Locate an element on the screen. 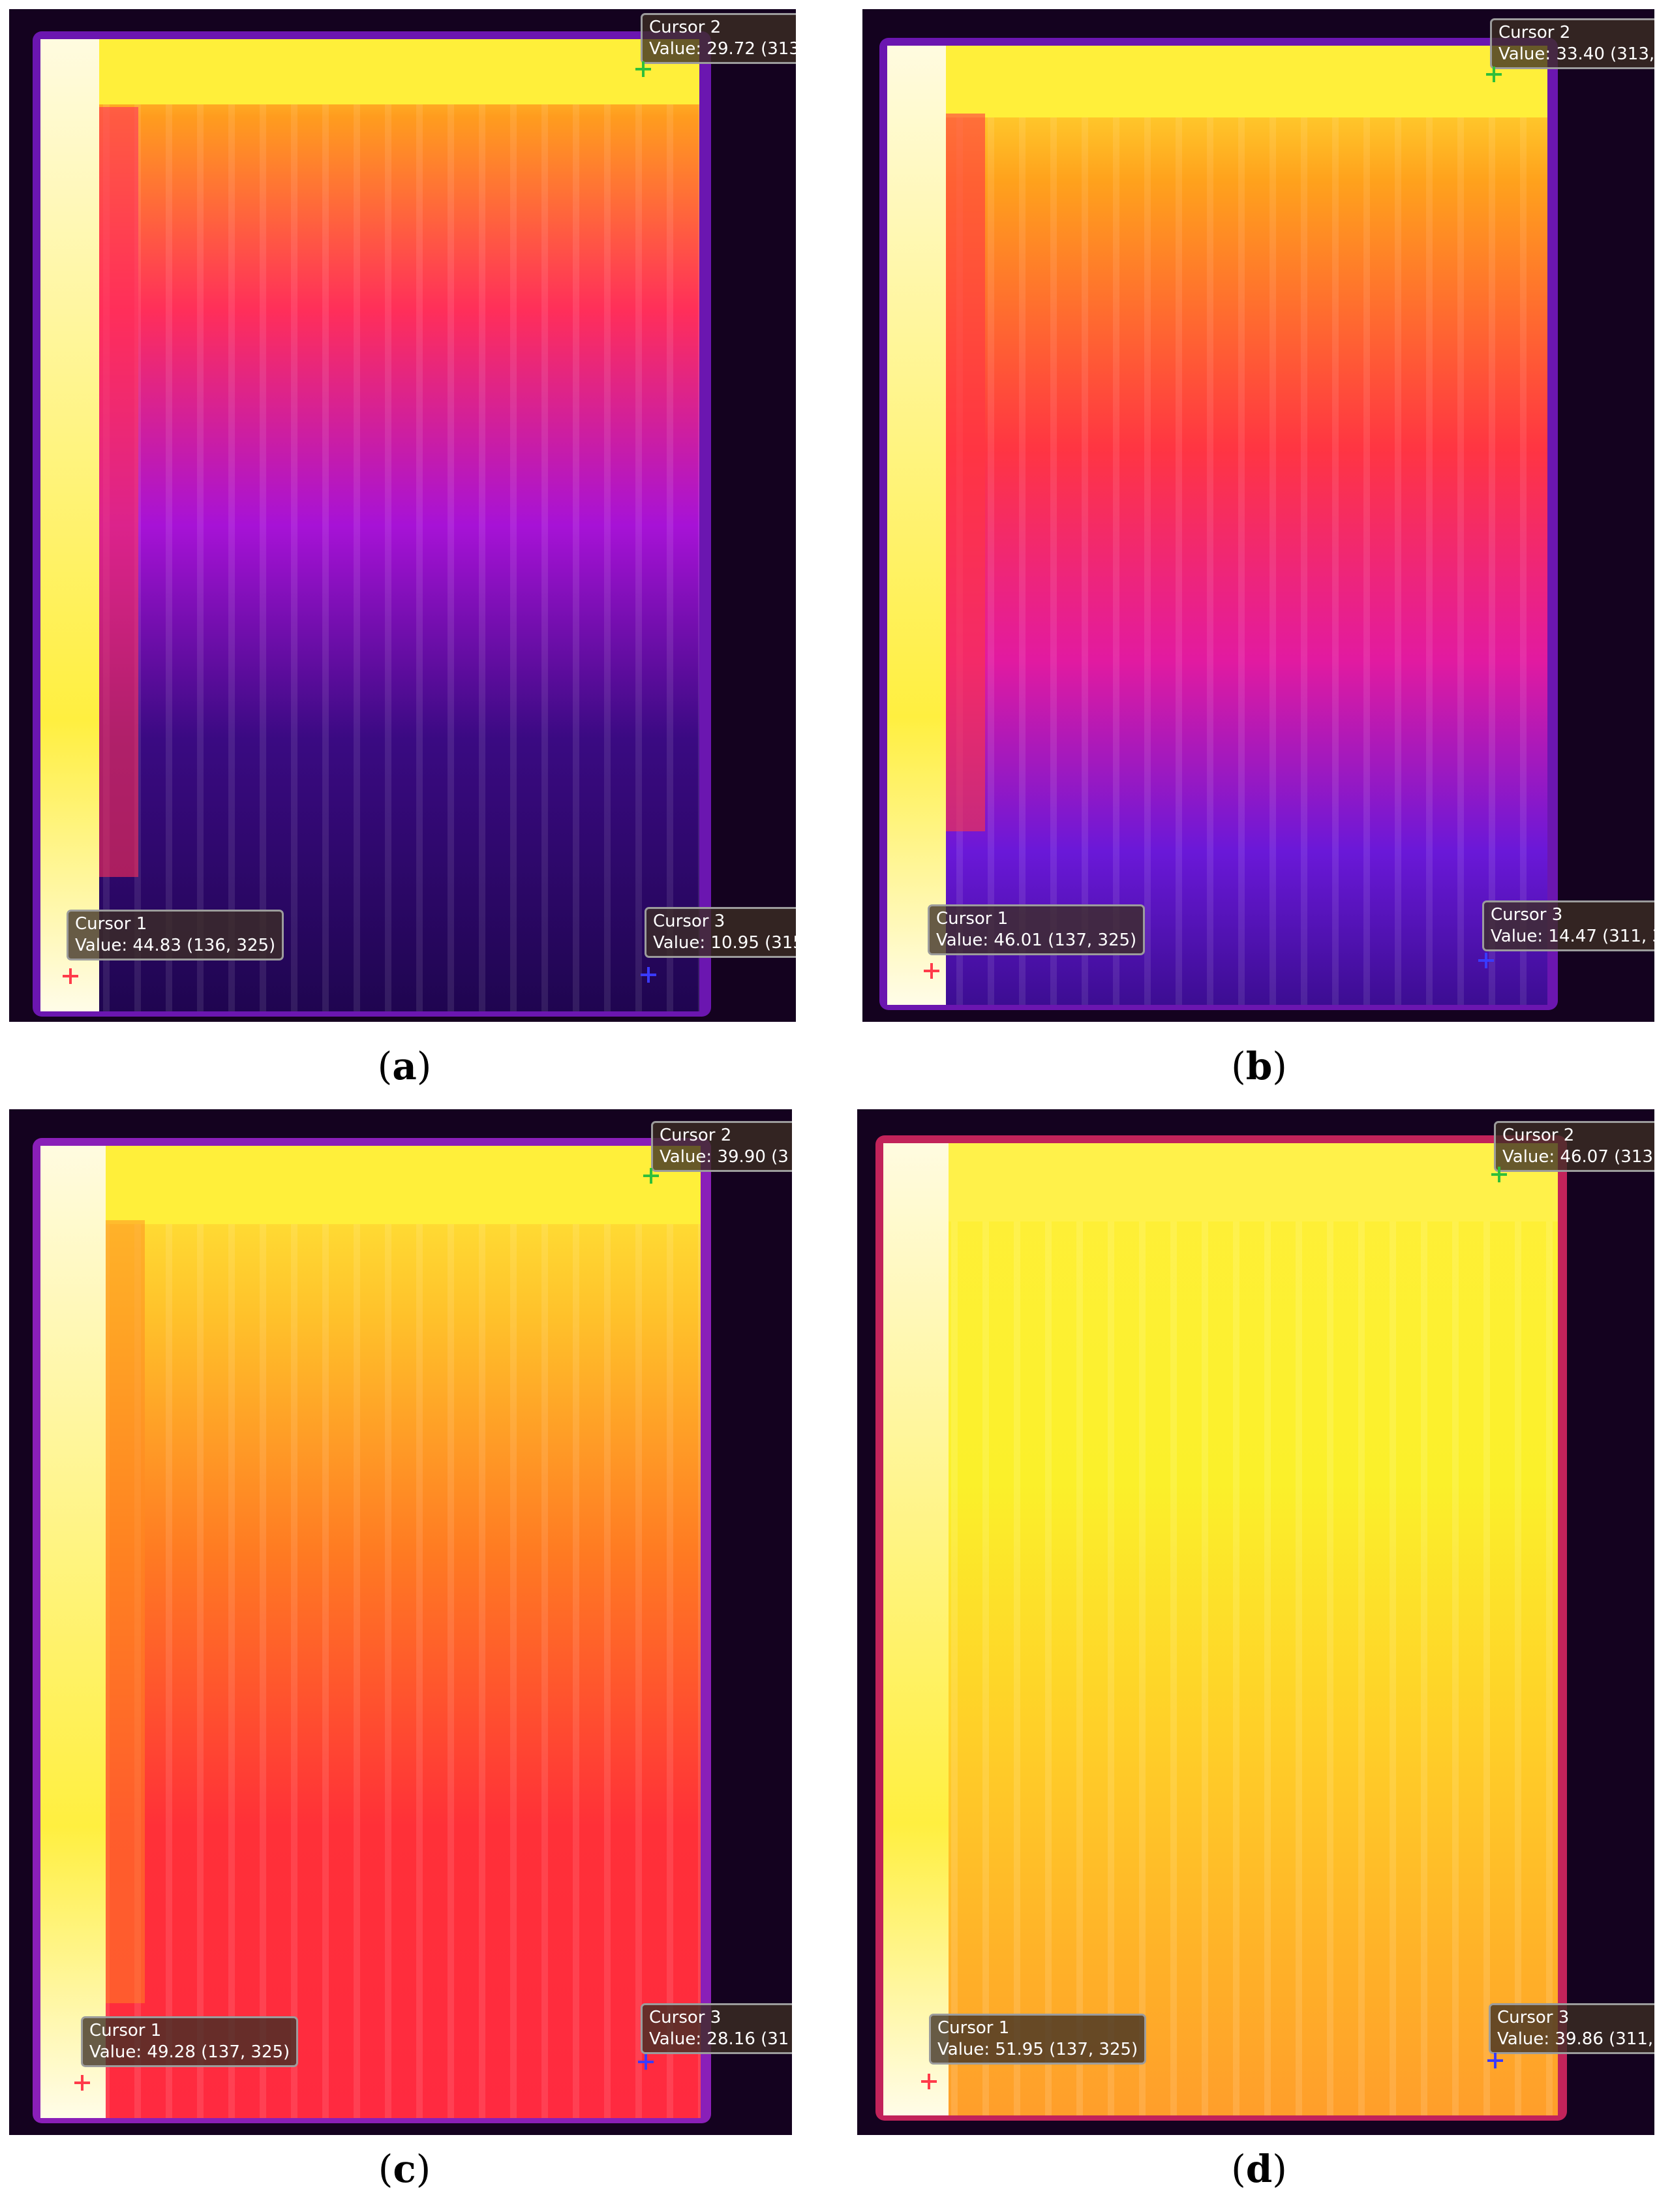 The image size is (1672, 2212). caption-c: (c) is located at coordinates (404, 2169).